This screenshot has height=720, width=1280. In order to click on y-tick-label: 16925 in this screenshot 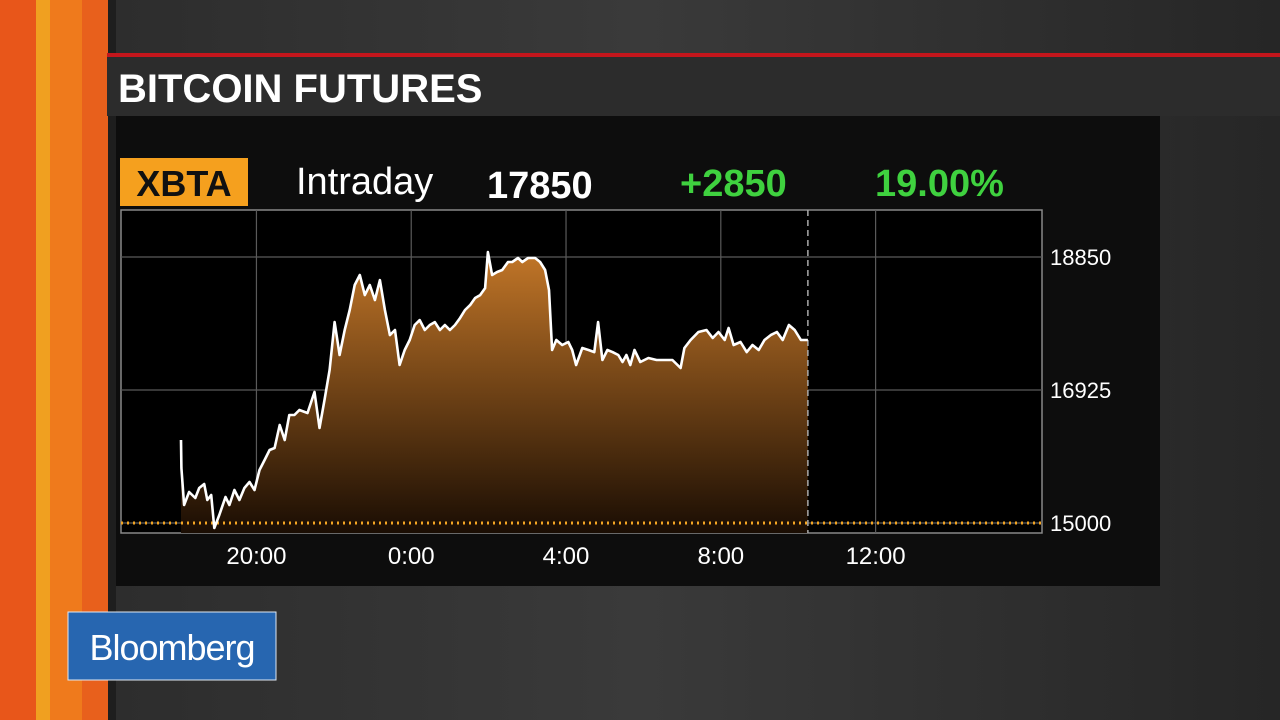, I will do `click(1080, 390)`.